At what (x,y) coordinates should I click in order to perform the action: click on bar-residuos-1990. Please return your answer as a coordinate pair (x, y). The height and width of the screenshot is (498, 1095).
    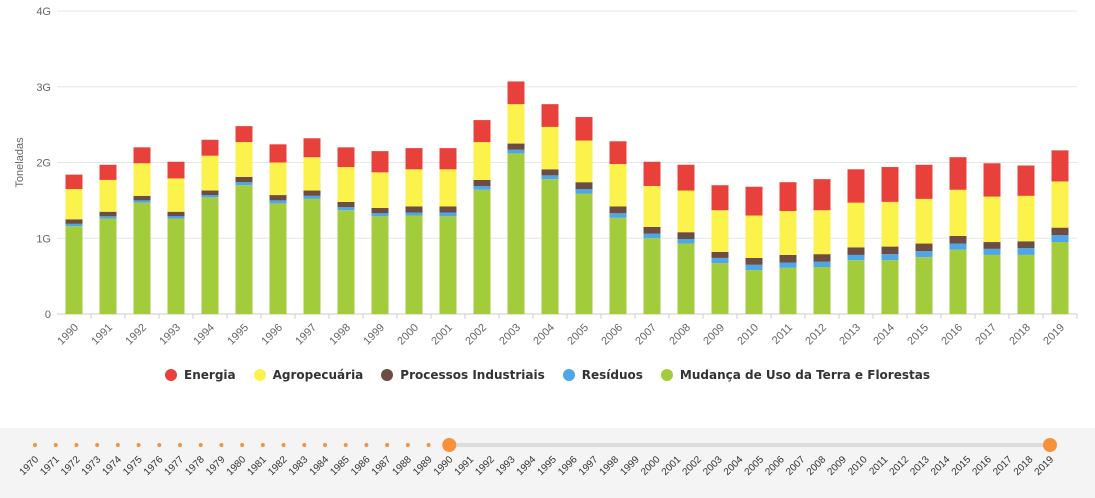
    Looking at the image, I should click on (74, 225).